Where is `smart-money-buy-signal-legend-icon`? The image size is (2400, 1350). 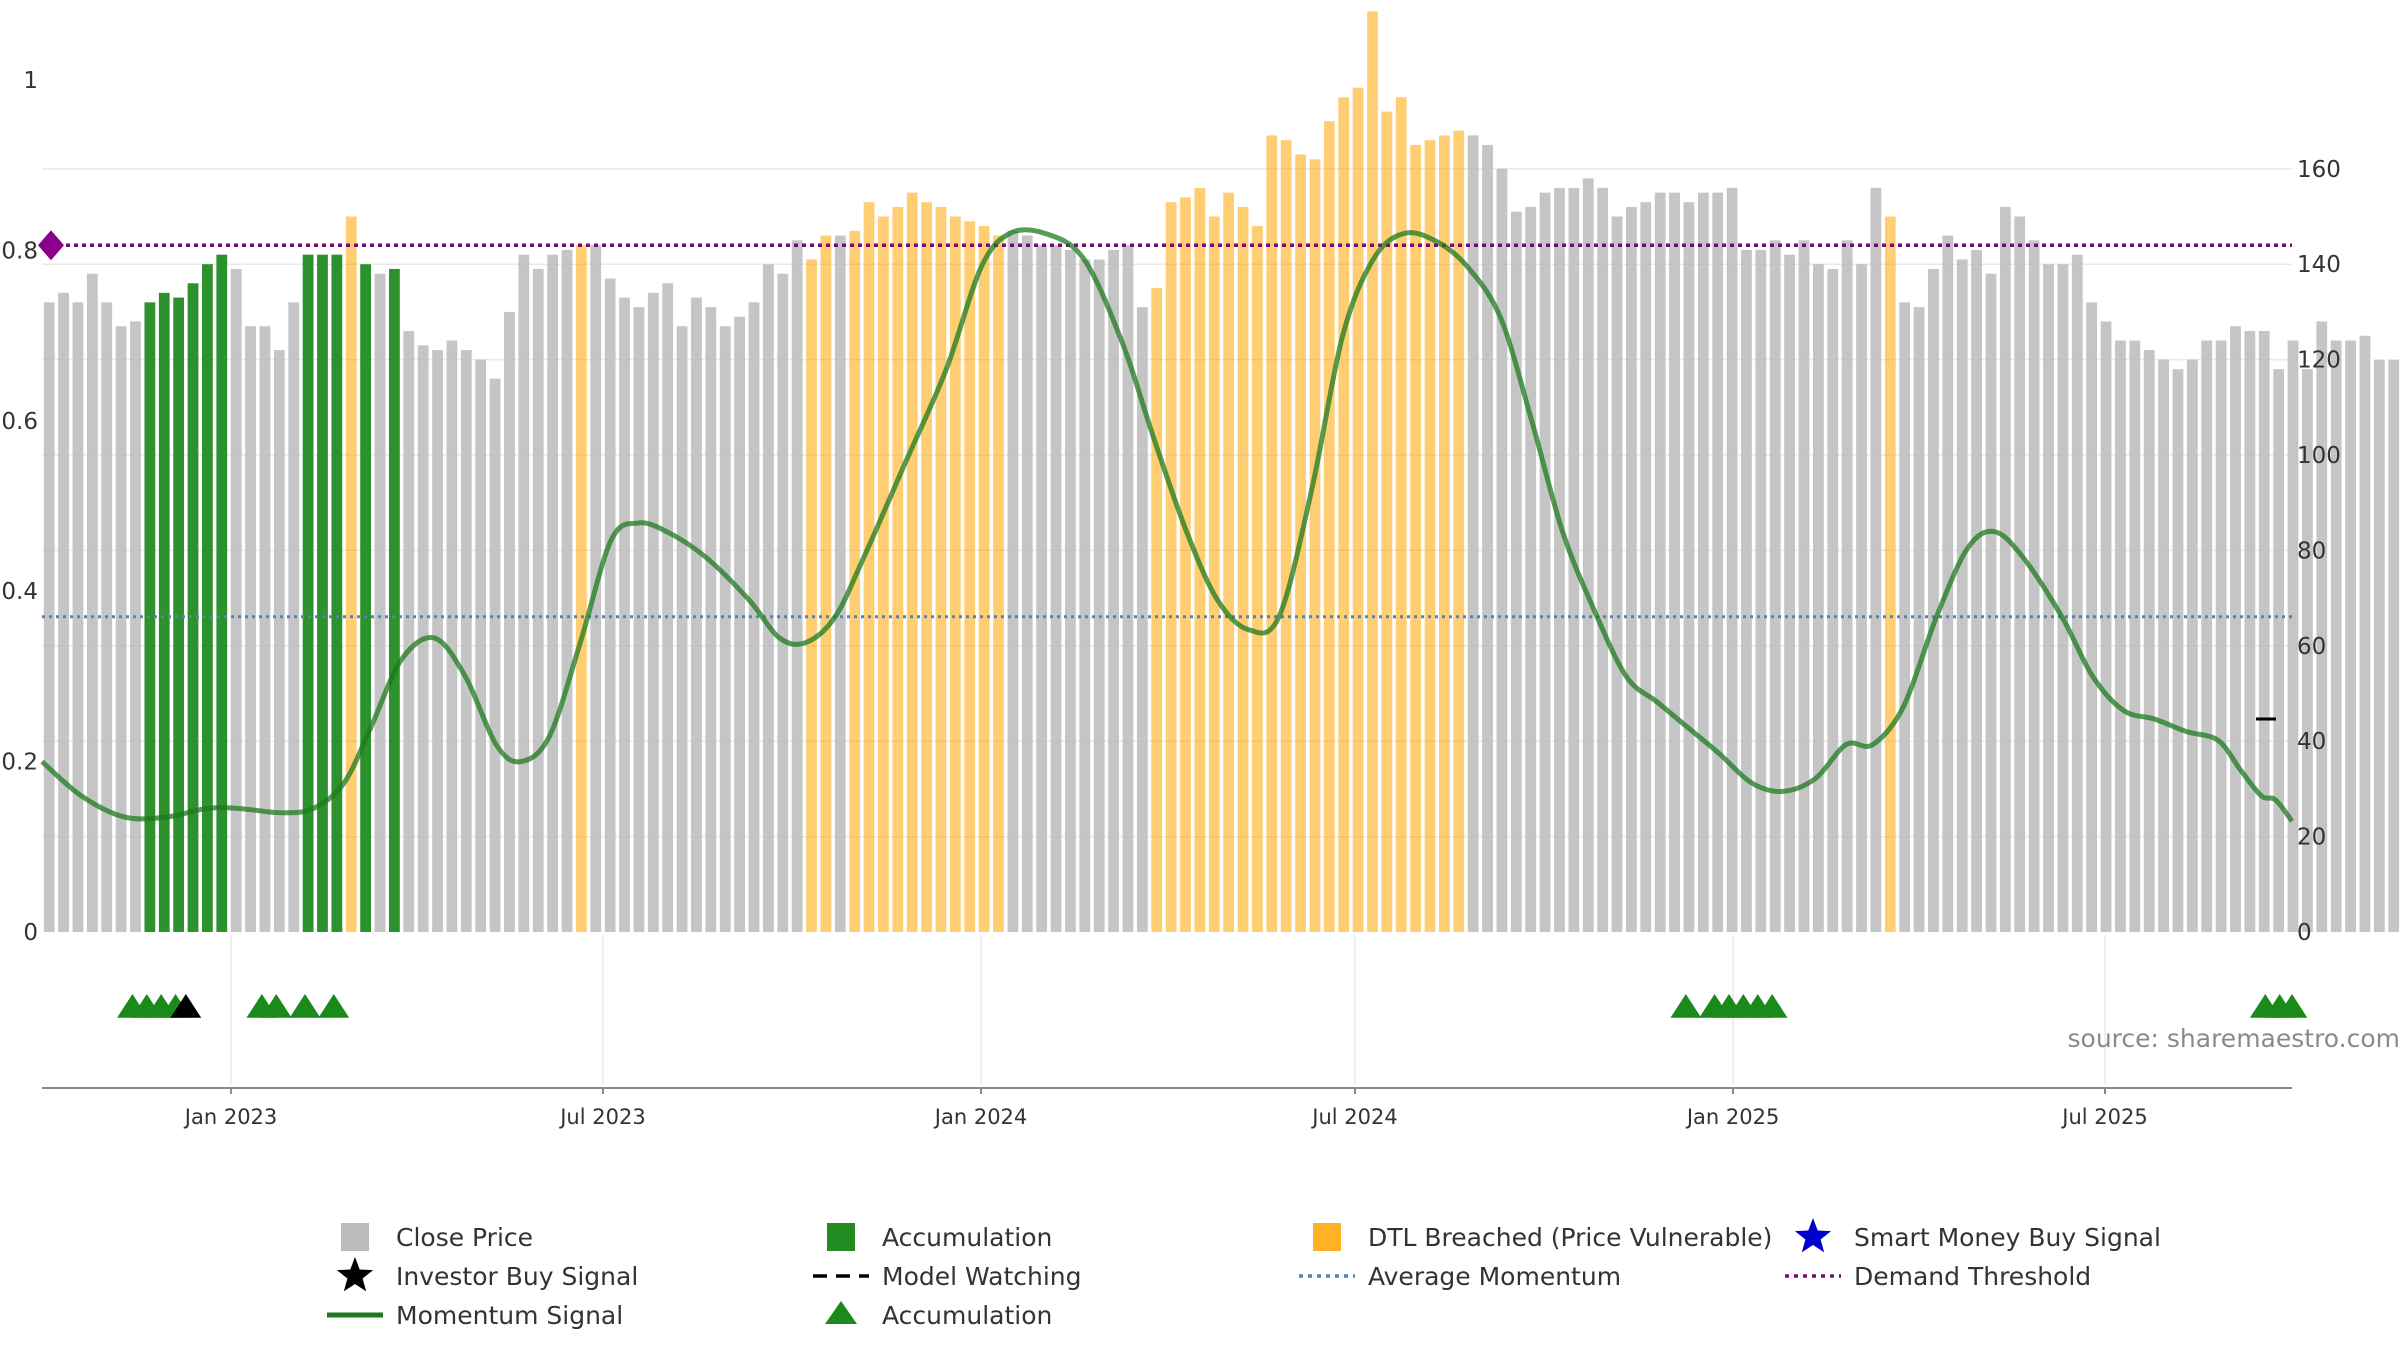
smart-money-buy-signal-legend-icon is located at coordinates (1813, 1235).